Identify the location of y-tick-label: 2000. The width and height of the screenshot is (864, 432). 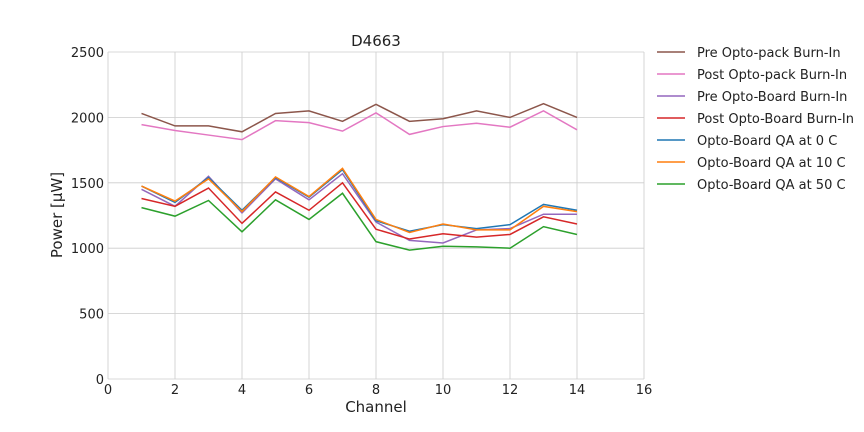
(87, 118).